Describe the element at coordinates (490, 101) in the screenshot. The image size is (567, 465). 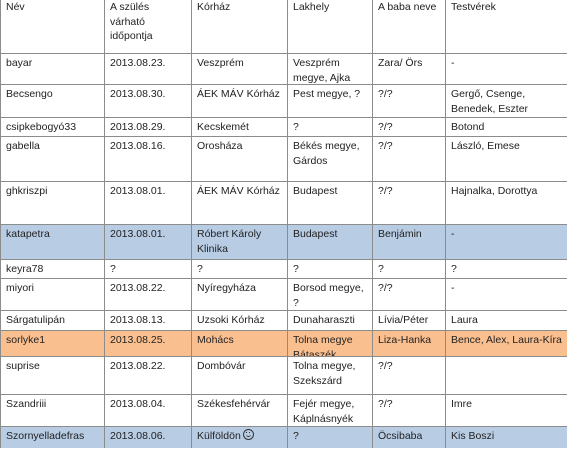
I see `cell-testverek-text: Gergő, Csenge, Benedek, Eszter` at that location.